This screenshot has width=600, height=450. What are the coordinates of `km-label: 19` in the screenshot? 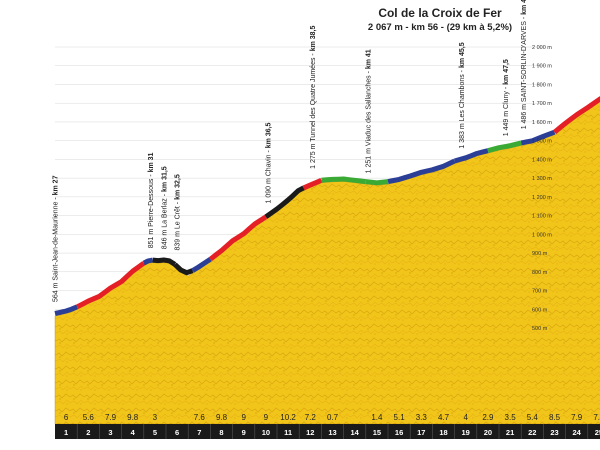 It's located at (466, 432).